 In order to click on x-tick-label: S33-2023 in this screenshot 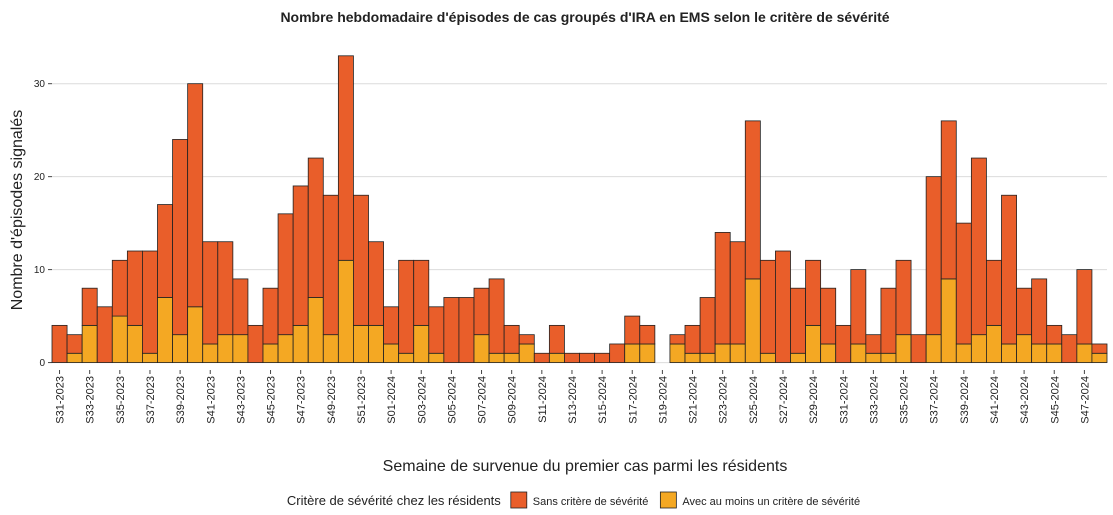, I will do `click(91, 400)`.